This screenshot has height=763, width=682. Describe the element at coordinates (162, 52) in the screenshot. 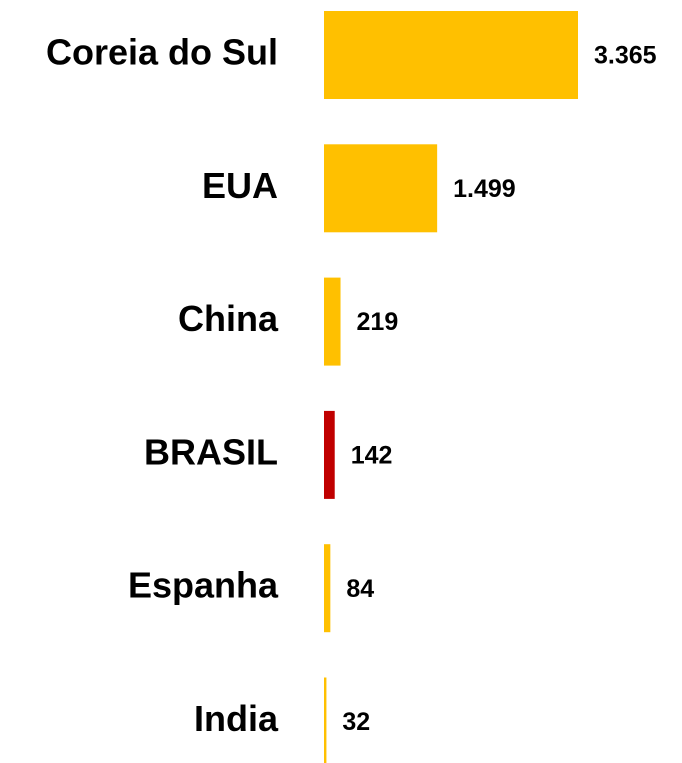

I see `category-label: Coreia do Sul` at that location.